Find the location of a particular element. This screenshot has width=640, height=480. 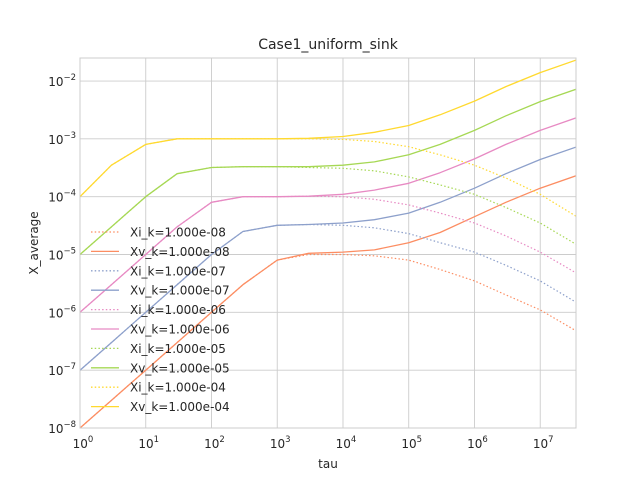

chart-title: Case1_uniform_sink is located at coordinates (328, 45).